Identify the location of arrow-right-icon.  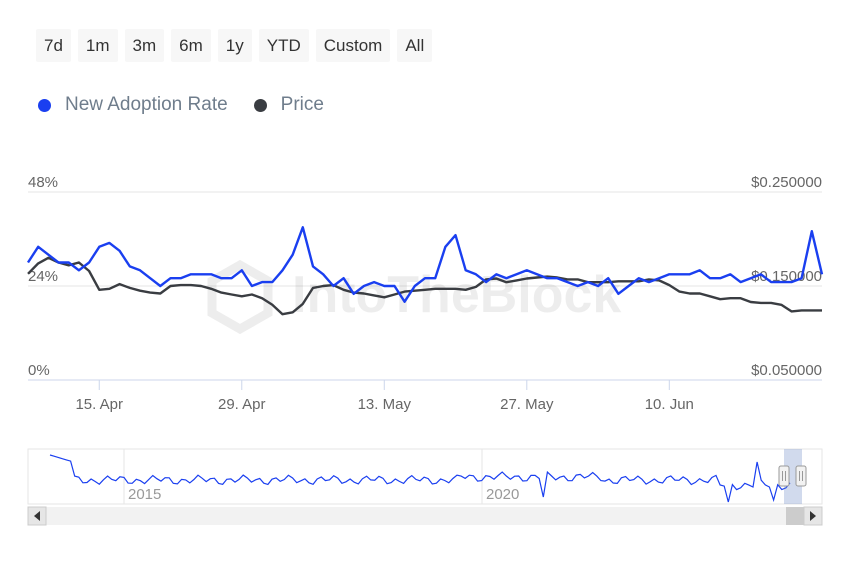
(813, 516).